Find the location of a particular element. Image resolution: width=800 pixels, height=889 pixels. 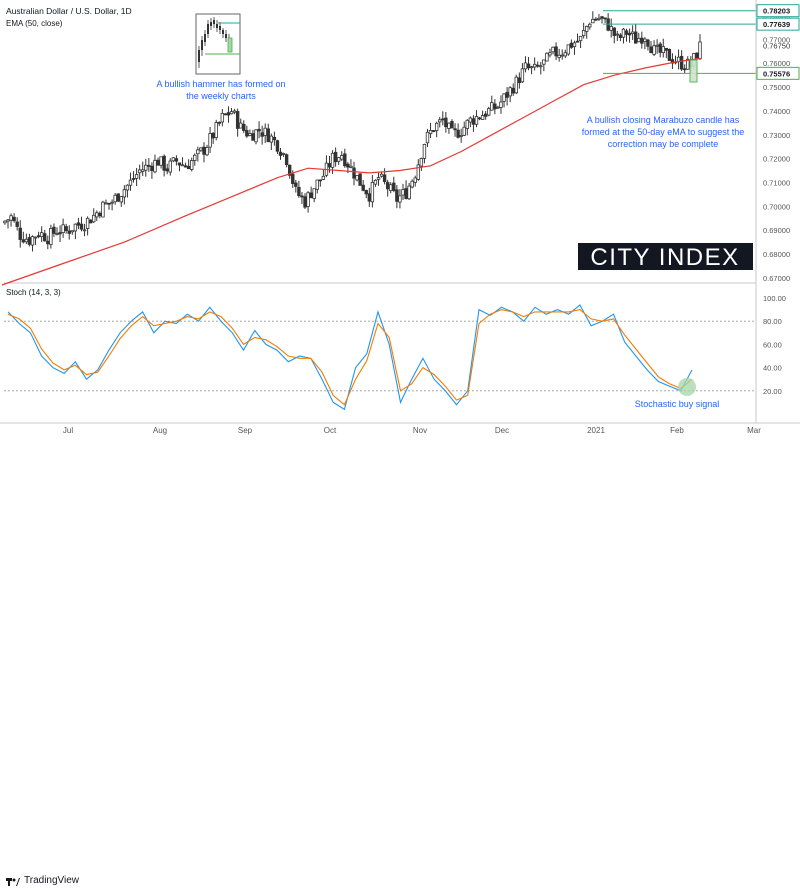

tradingview-brand: TradingView is located at coordinates (42, 880).